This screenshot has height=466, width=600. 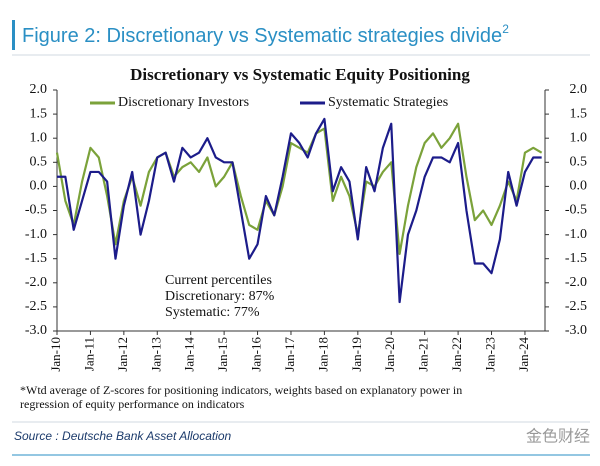 I want to click on y2-tick-label: 2.0, so click(x=579, y=89).